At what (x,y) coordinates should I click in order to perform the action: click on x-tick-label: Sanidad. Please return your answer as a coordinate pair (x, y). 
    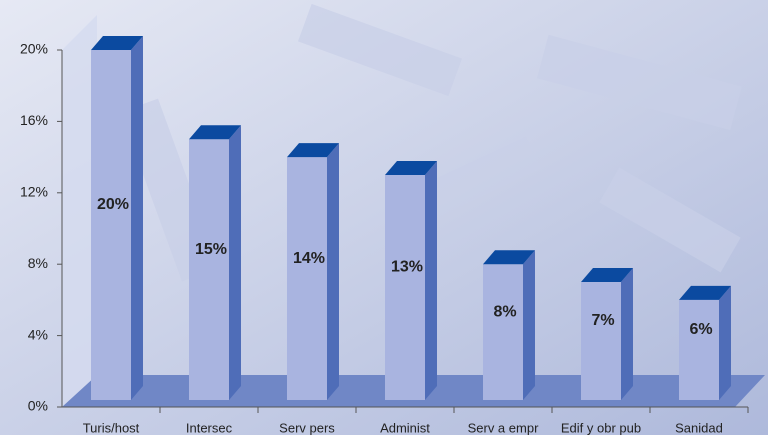
    Looking at the image, I should click on (699, 427).